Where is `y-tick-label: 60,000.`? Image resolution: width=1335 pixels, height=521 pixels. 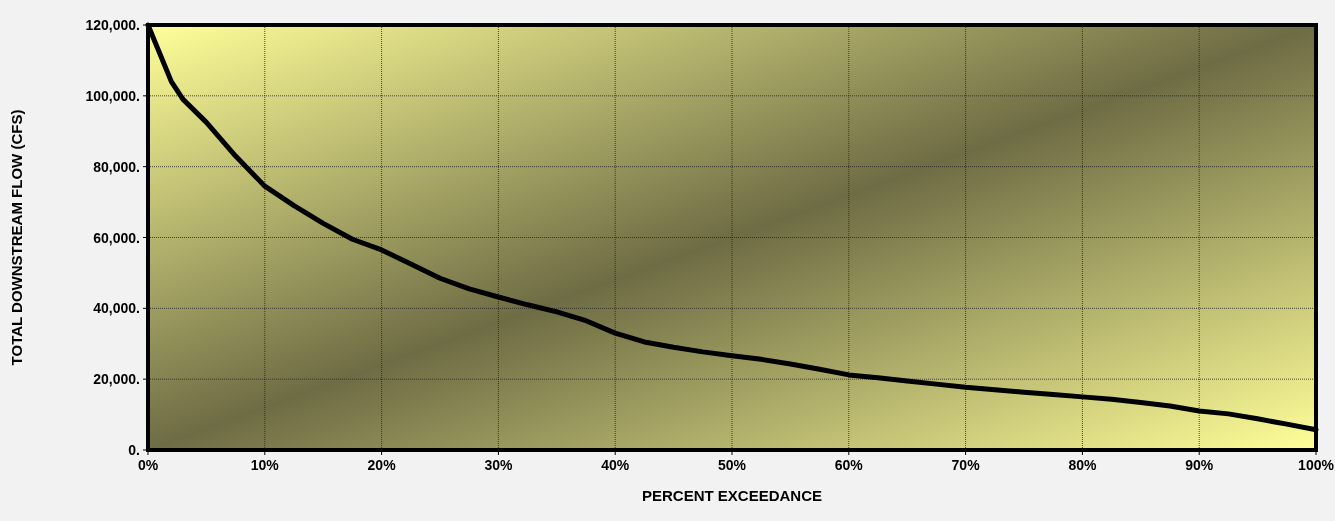 y-tick-label: 60,000. is located at coordinates (116, 237).